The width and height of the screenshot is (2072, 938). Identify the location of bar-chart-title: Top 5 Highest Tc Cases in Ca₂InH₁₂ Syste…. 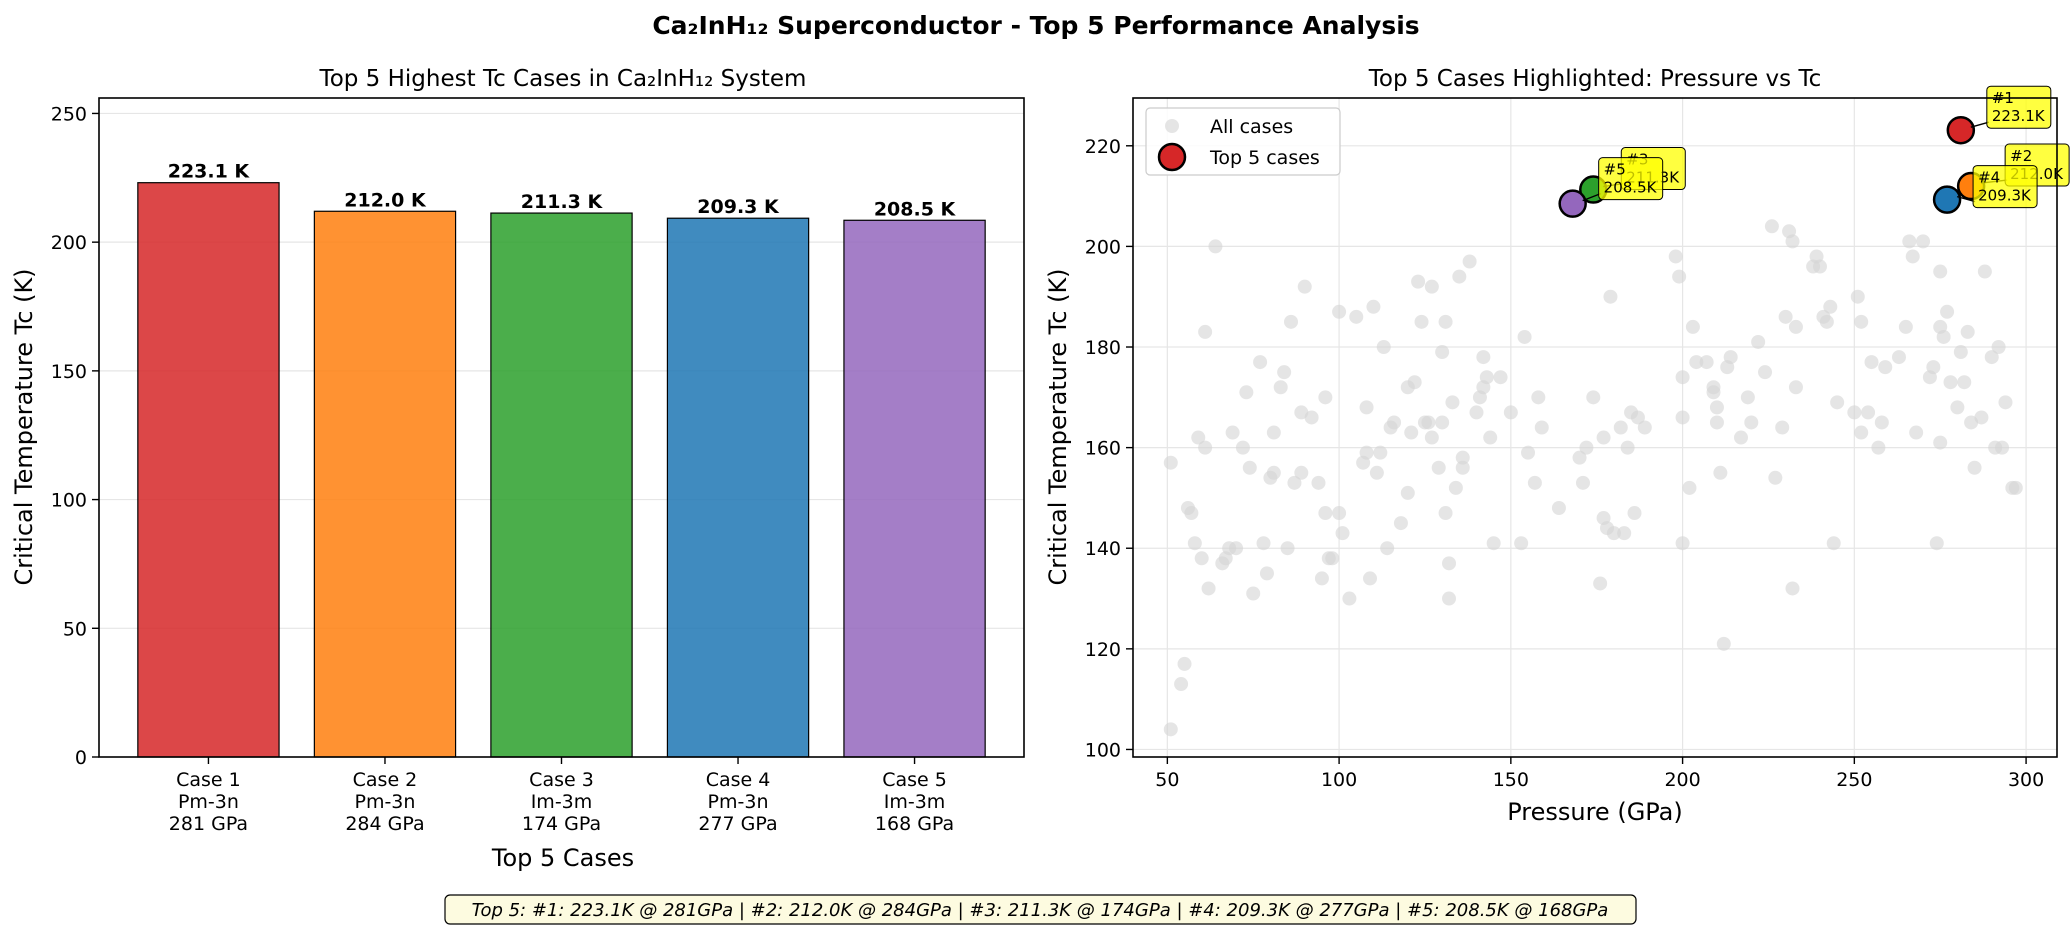
(563, 79).